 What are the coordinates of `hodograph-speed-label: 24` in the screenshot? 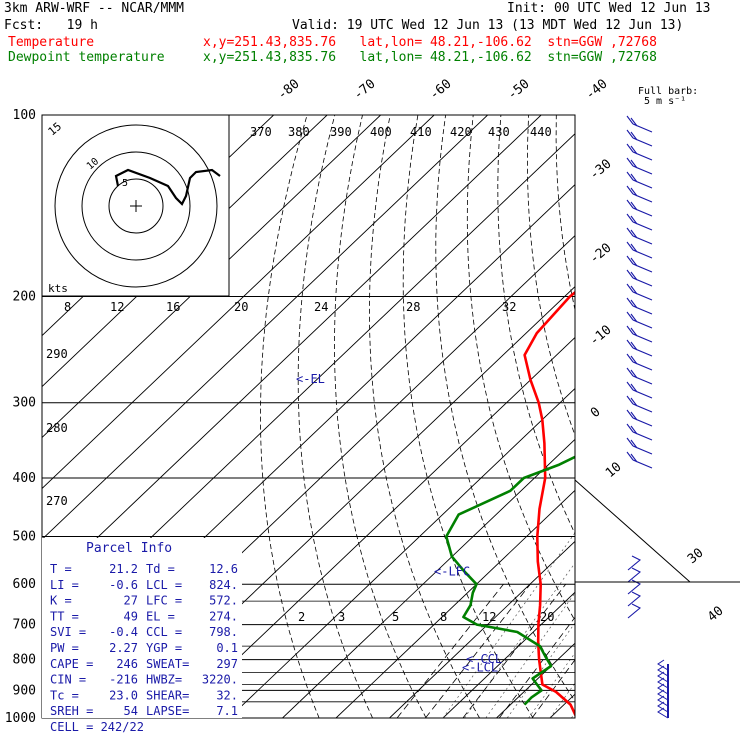 It's located at (321, 307).